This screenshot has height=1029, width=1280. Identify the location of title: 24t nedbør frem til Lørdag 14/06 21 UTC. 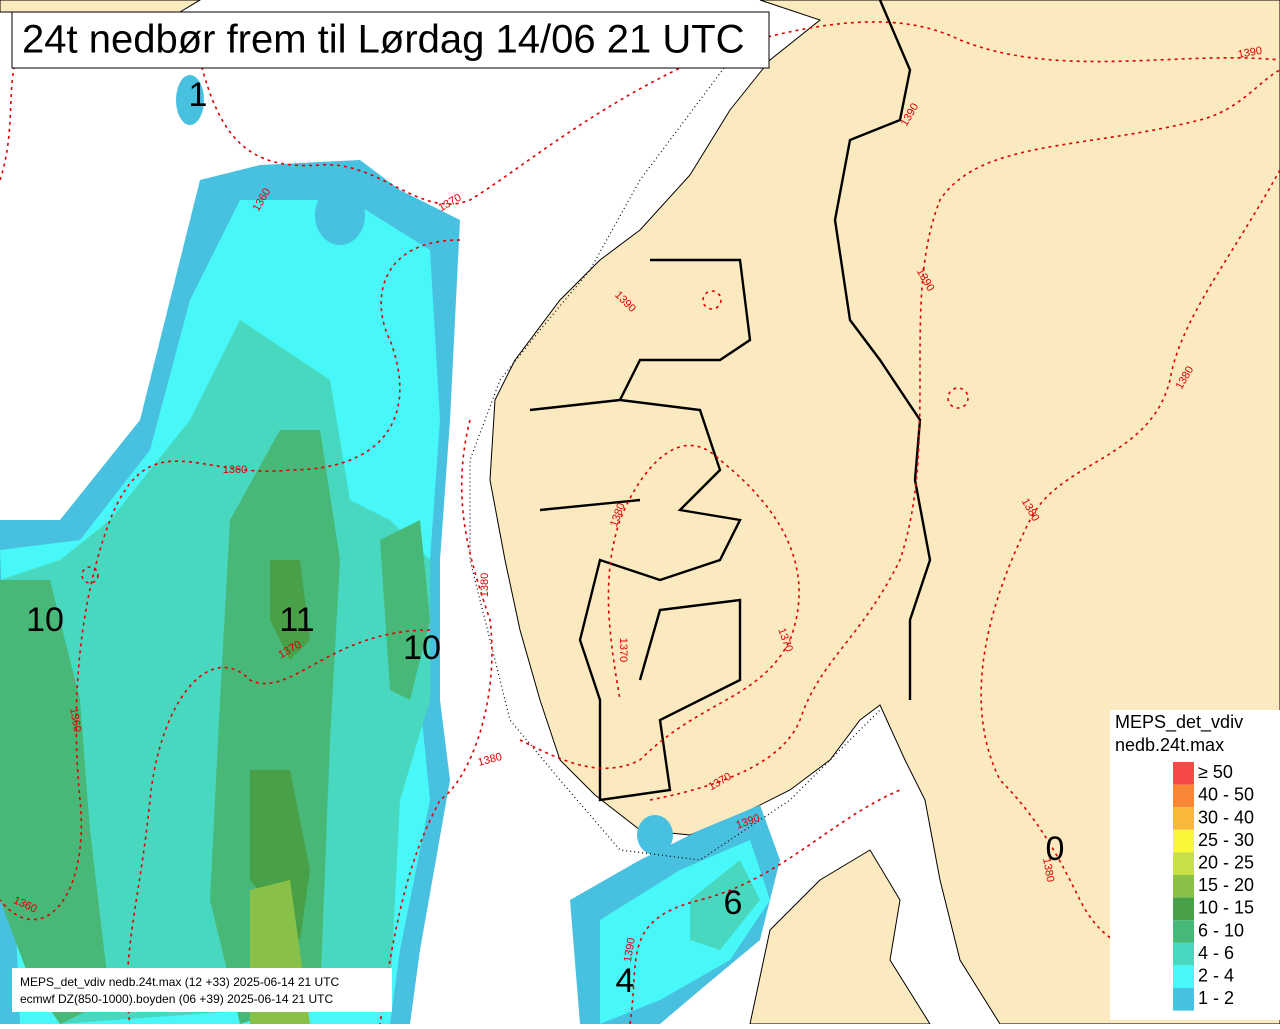
(383, 40).